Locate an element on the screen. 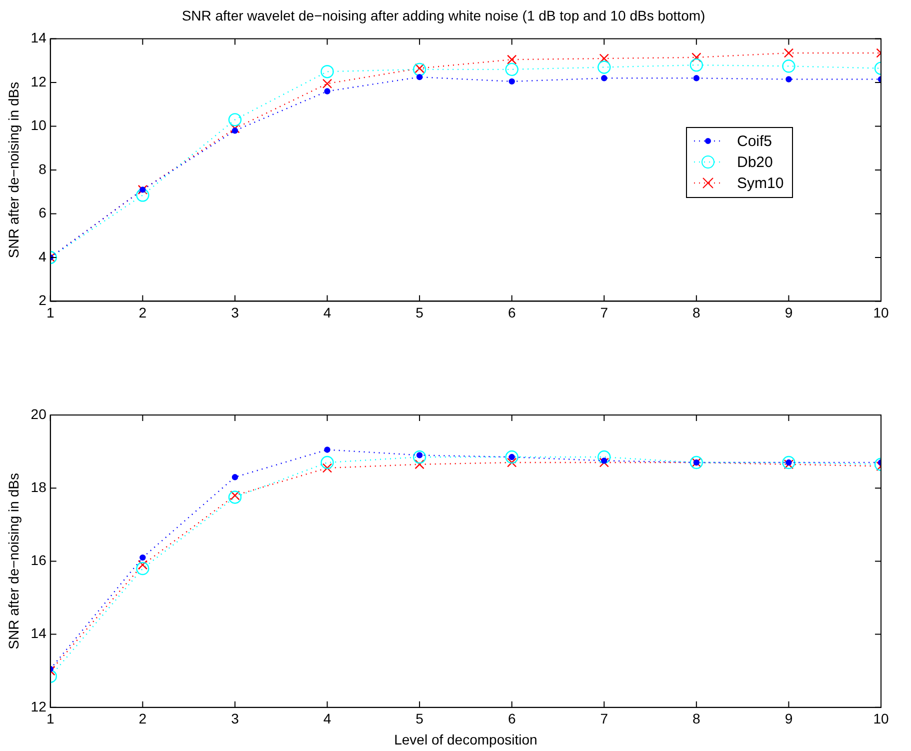 The height and width of the screenshot is (751, 911). y-tick-label: 8 is located at coordinates (42, 168).